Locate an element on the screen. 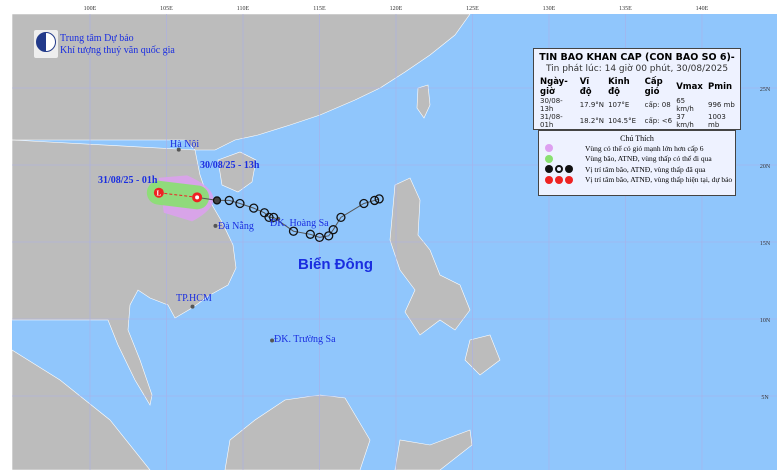 Image resolution: width=777 pixels, height=470 pixels. legend-item: Vùng bão, ATNĐ, vùng thấp có thể đi qua is located at coordinates (640, 159).